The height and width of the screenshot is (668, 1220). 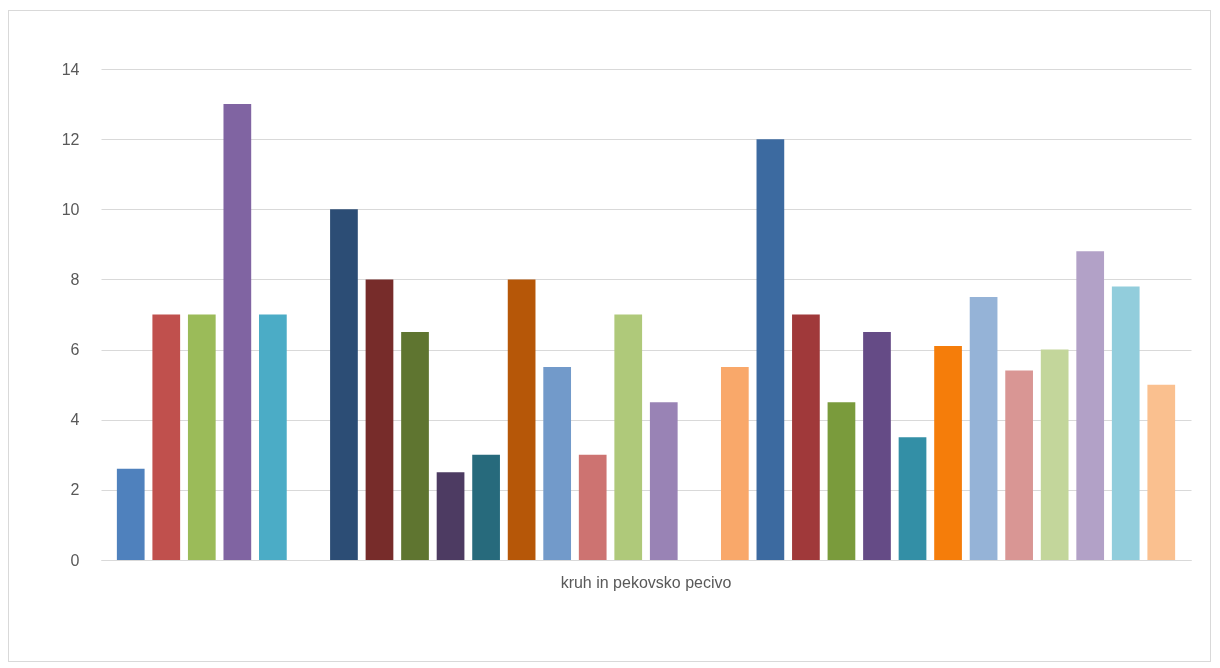 I want to click on y-tick-label: 2, so click(x=75, y=490).